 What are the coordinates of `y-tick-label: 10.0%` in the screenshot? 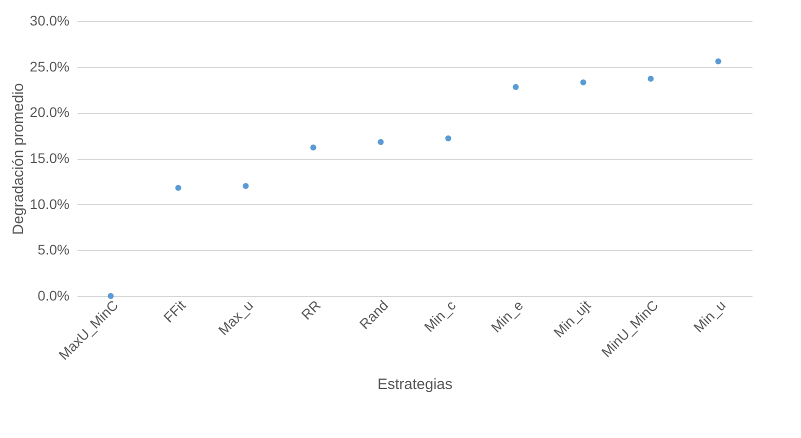 It's located at (50, 204).